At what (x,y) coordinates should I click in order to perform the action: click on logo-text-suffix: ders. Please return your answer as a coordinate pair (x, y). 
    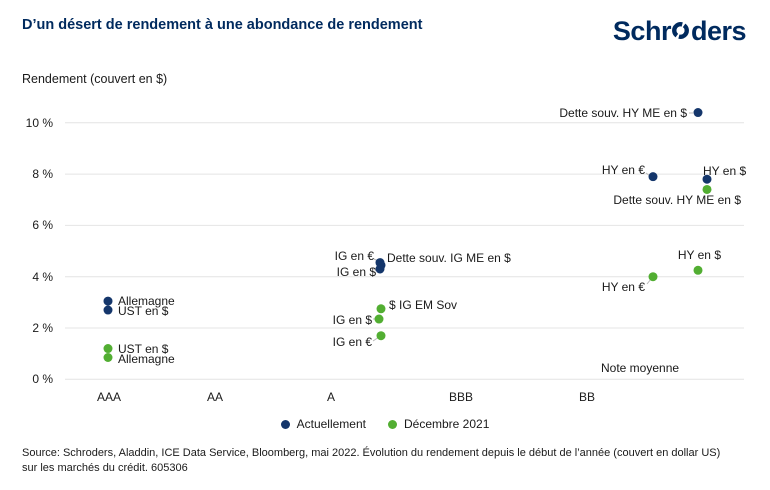
    Looking at the image, I should click on (718, 31).